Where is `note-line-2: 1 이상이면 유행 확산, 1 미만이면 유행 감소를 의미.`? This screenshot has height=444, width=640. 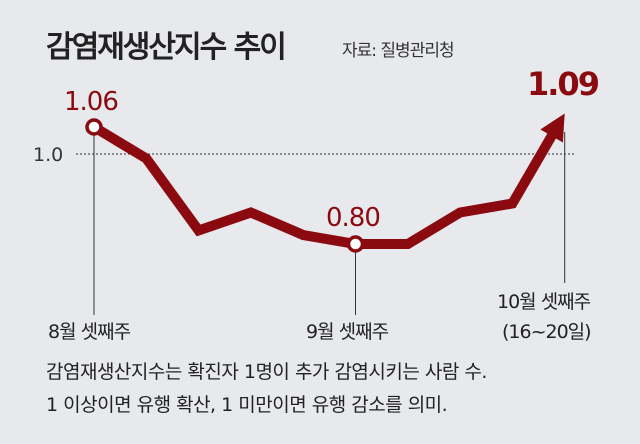
note-line-2: 1 이상이면 유행 확산, 1 미만이면 유행 감소를 의미. is located at coordinates (246, 405).